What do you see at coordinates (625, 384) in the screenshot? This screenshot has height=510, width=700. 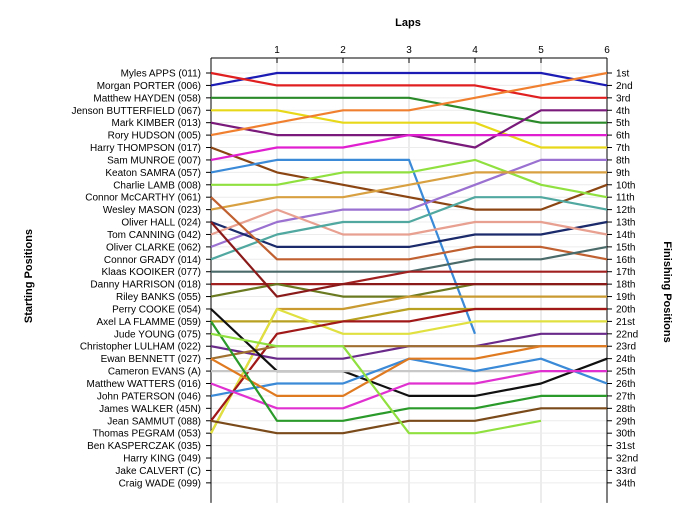 I see `finishing-position-label: 26th` at bounding box center [625, 384].